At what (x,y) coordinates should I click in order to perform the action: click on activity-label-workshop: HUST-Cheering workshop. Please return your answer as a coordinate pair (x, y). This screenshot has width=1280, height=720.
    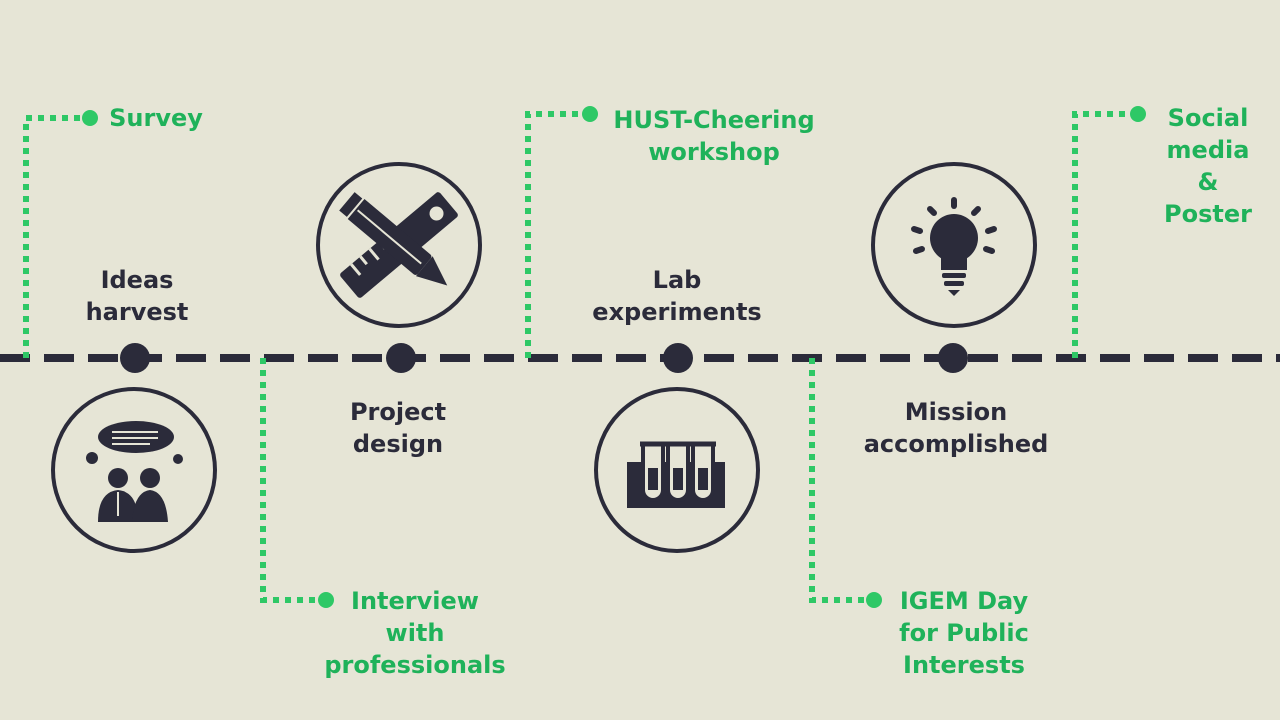
    Looking at the image, I should click on (714, 136).